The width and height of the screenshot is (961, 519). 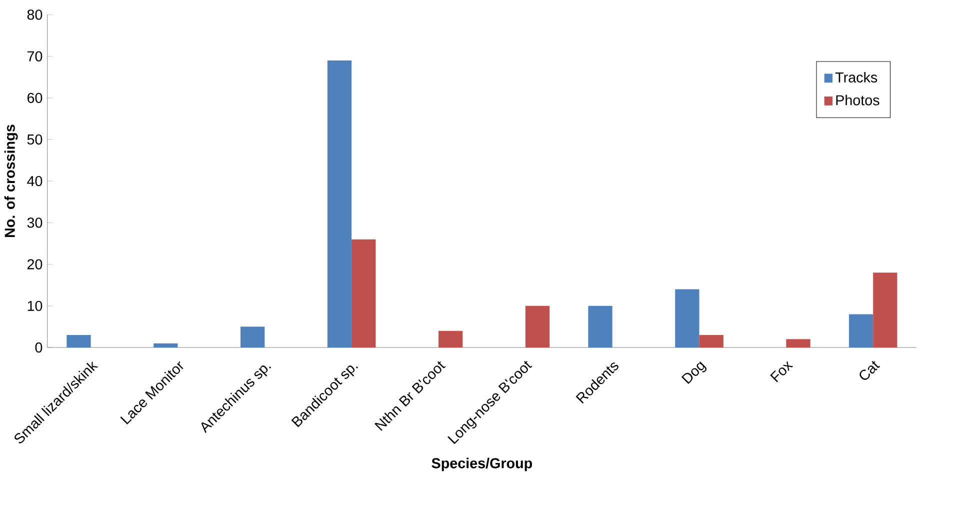 What do you see at coordinates (34, 181) in the screenshot?
I see `y-tick-label: 40` at bounding box center [34, 181].